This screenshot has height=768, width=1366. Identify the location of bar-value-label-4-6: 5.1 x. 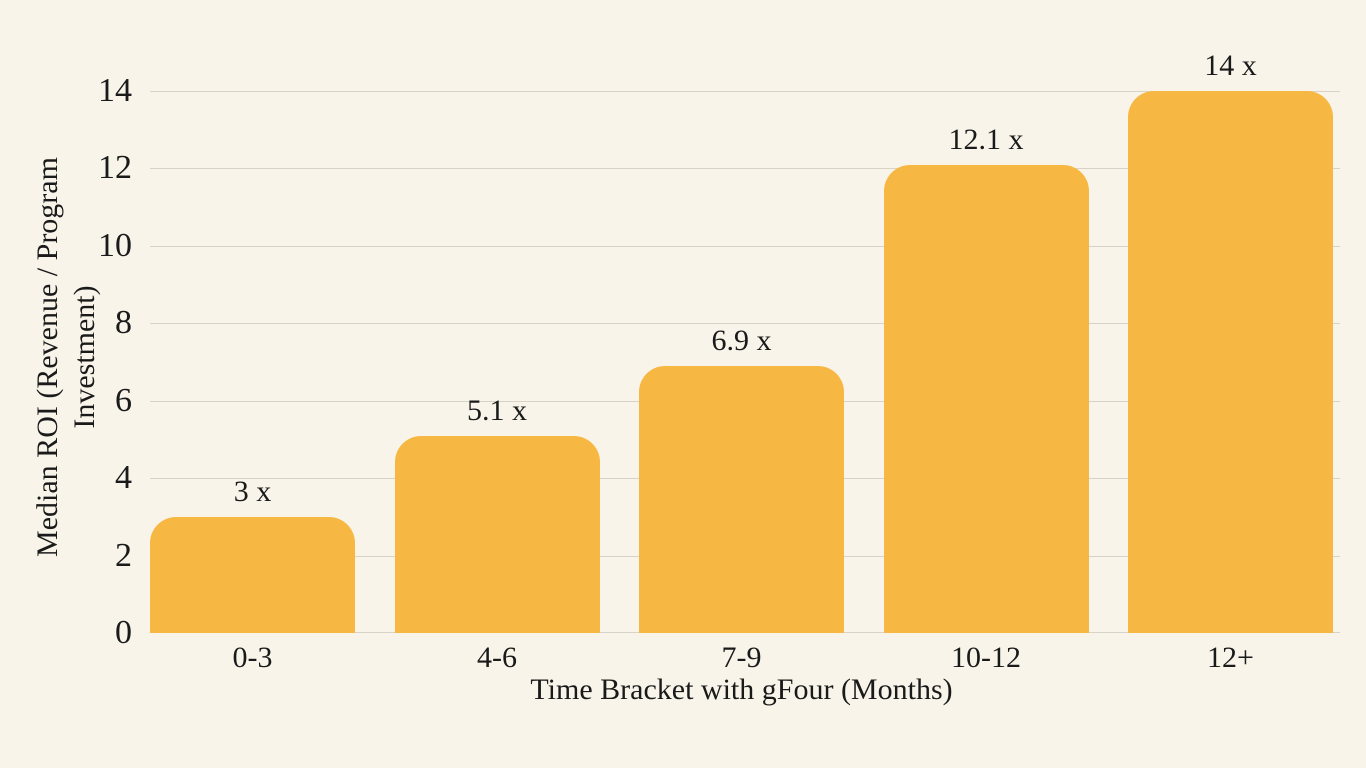
(497, 410).